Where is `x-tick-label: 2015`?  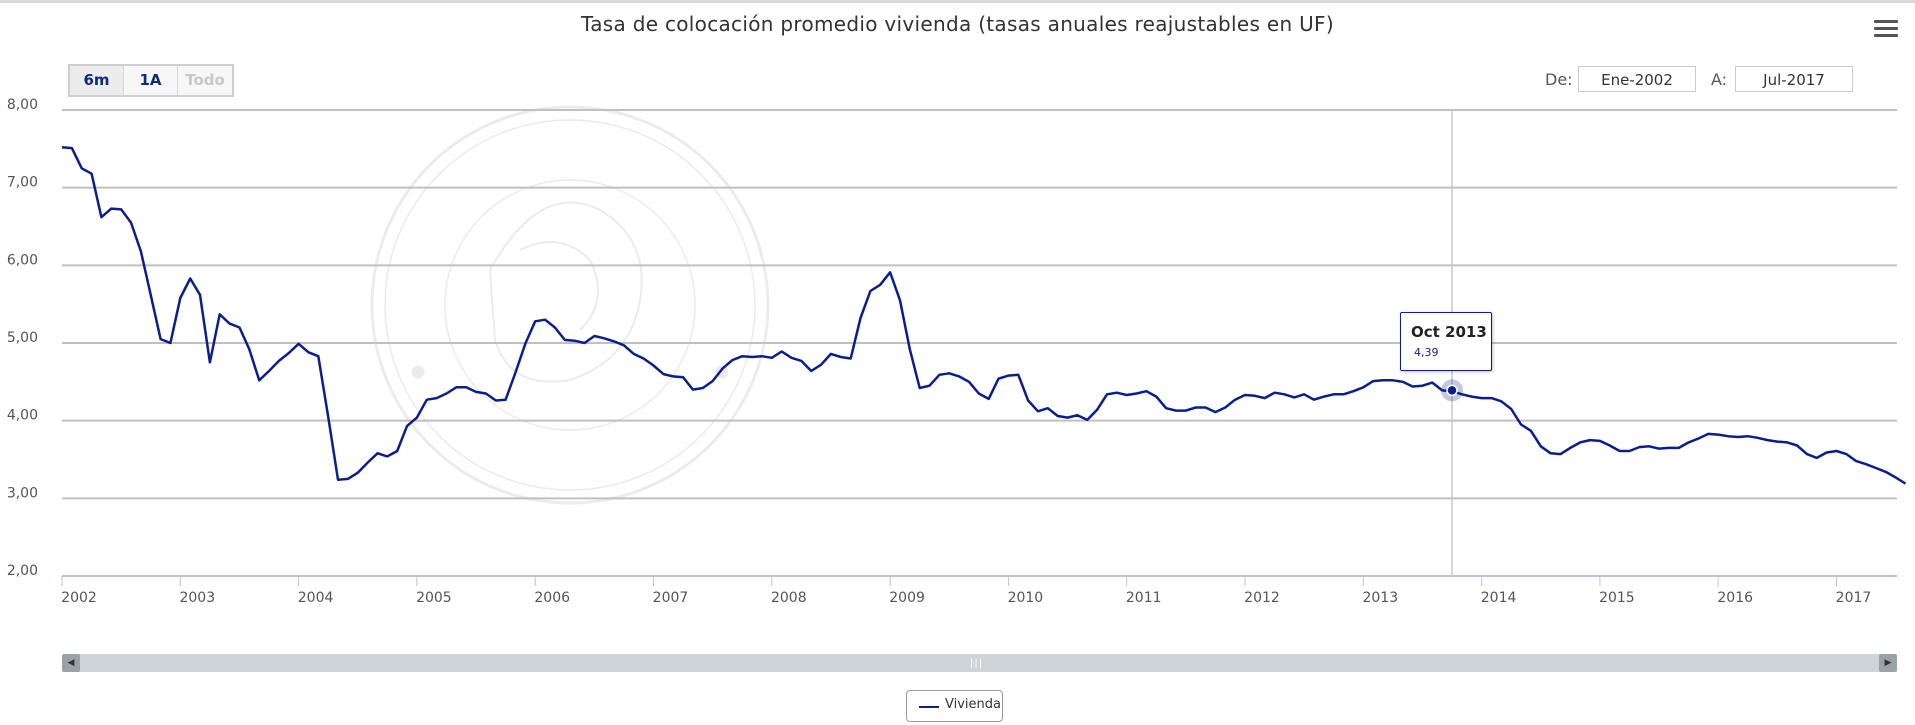 x-tick-label: 2015 is located at coordinates (1617, 598).